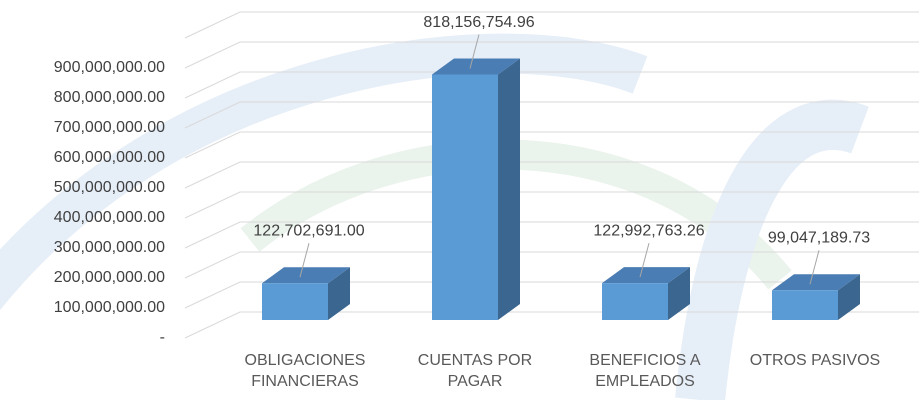 This screenshot has height=400, width=919. Describe the element at coordinates (109, 247) in the screenshot. I see `y-tick-label: 300,000,000.00` at that location.